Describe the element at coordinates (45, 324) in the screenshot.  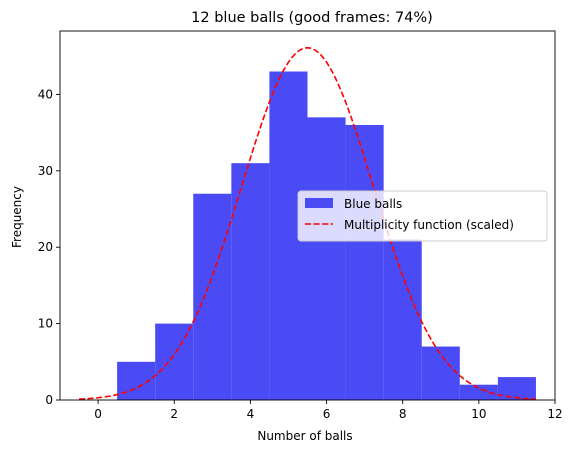
I see `y-tick-label: 10` at that location.